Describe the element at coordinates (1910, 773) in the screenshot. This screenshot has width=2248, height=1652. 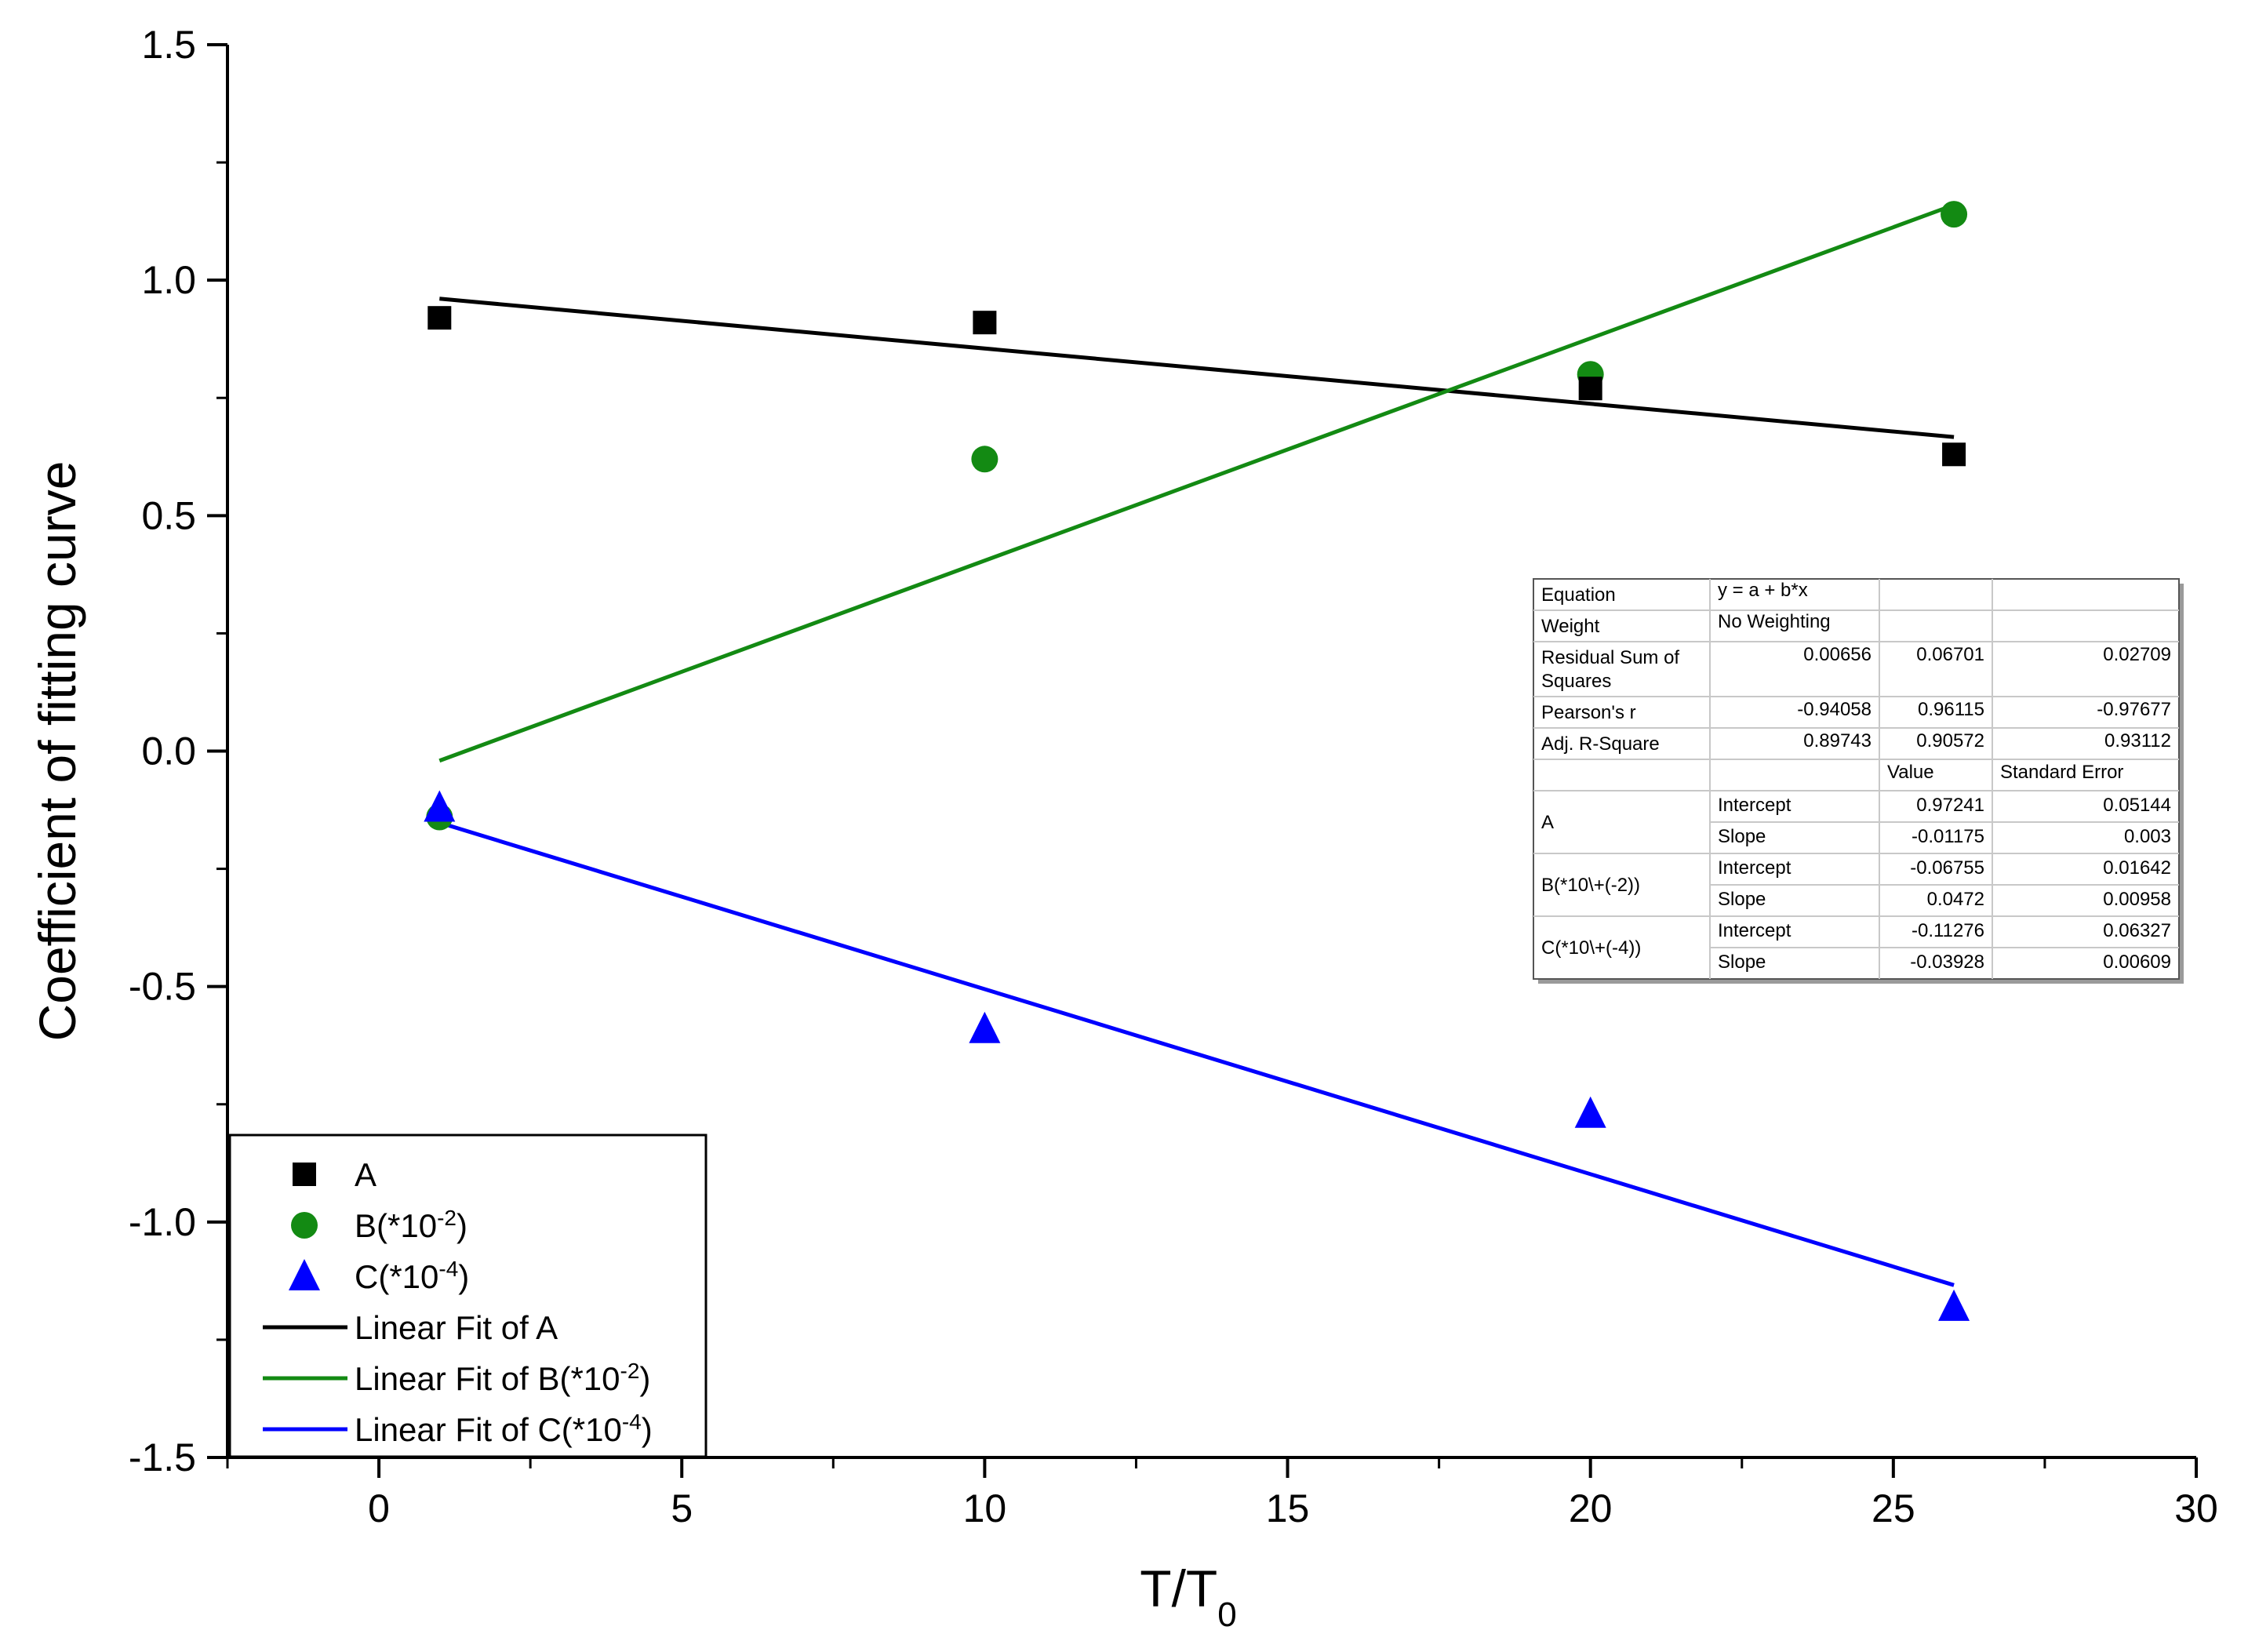
I see `table-header: Value` at that location.